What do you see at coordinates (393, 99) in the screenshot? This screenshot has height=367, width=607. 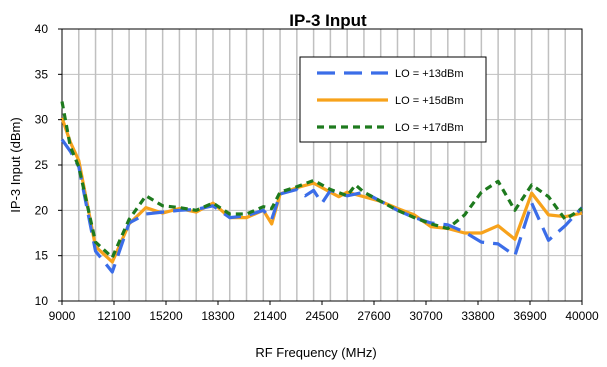 I see `legend: LO = +13dBm LO = +15dBm LO = +17dBm` at bounding box center [393, 99].